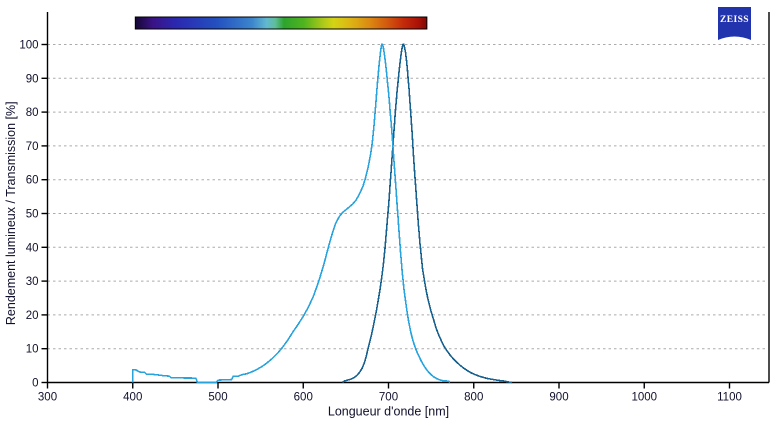  What do you see at coordinates (32, 113) in the screenshot?
I see `y-tick-label: 80` at bounding box center [32, 113].